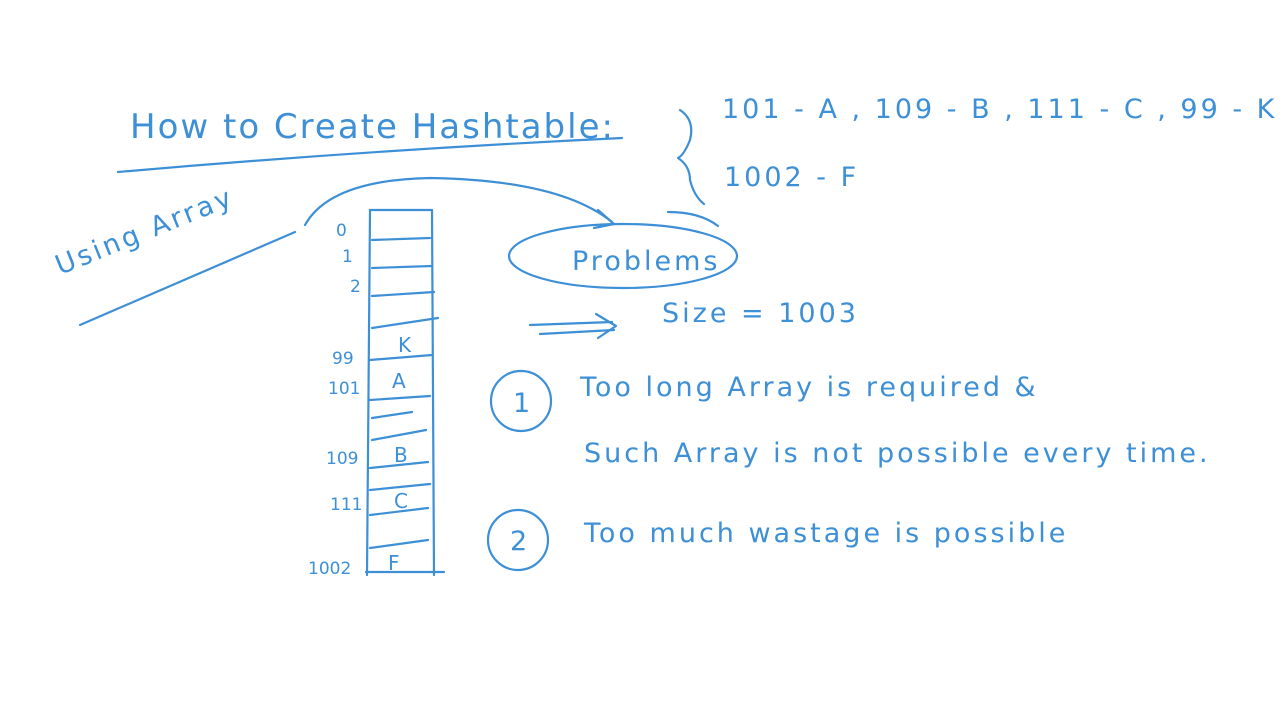 This screenshot has height=720, width=1280. Describe the element at coordinates (399, 381) in the screenshot. I see `array-cell-value: A` at that location.